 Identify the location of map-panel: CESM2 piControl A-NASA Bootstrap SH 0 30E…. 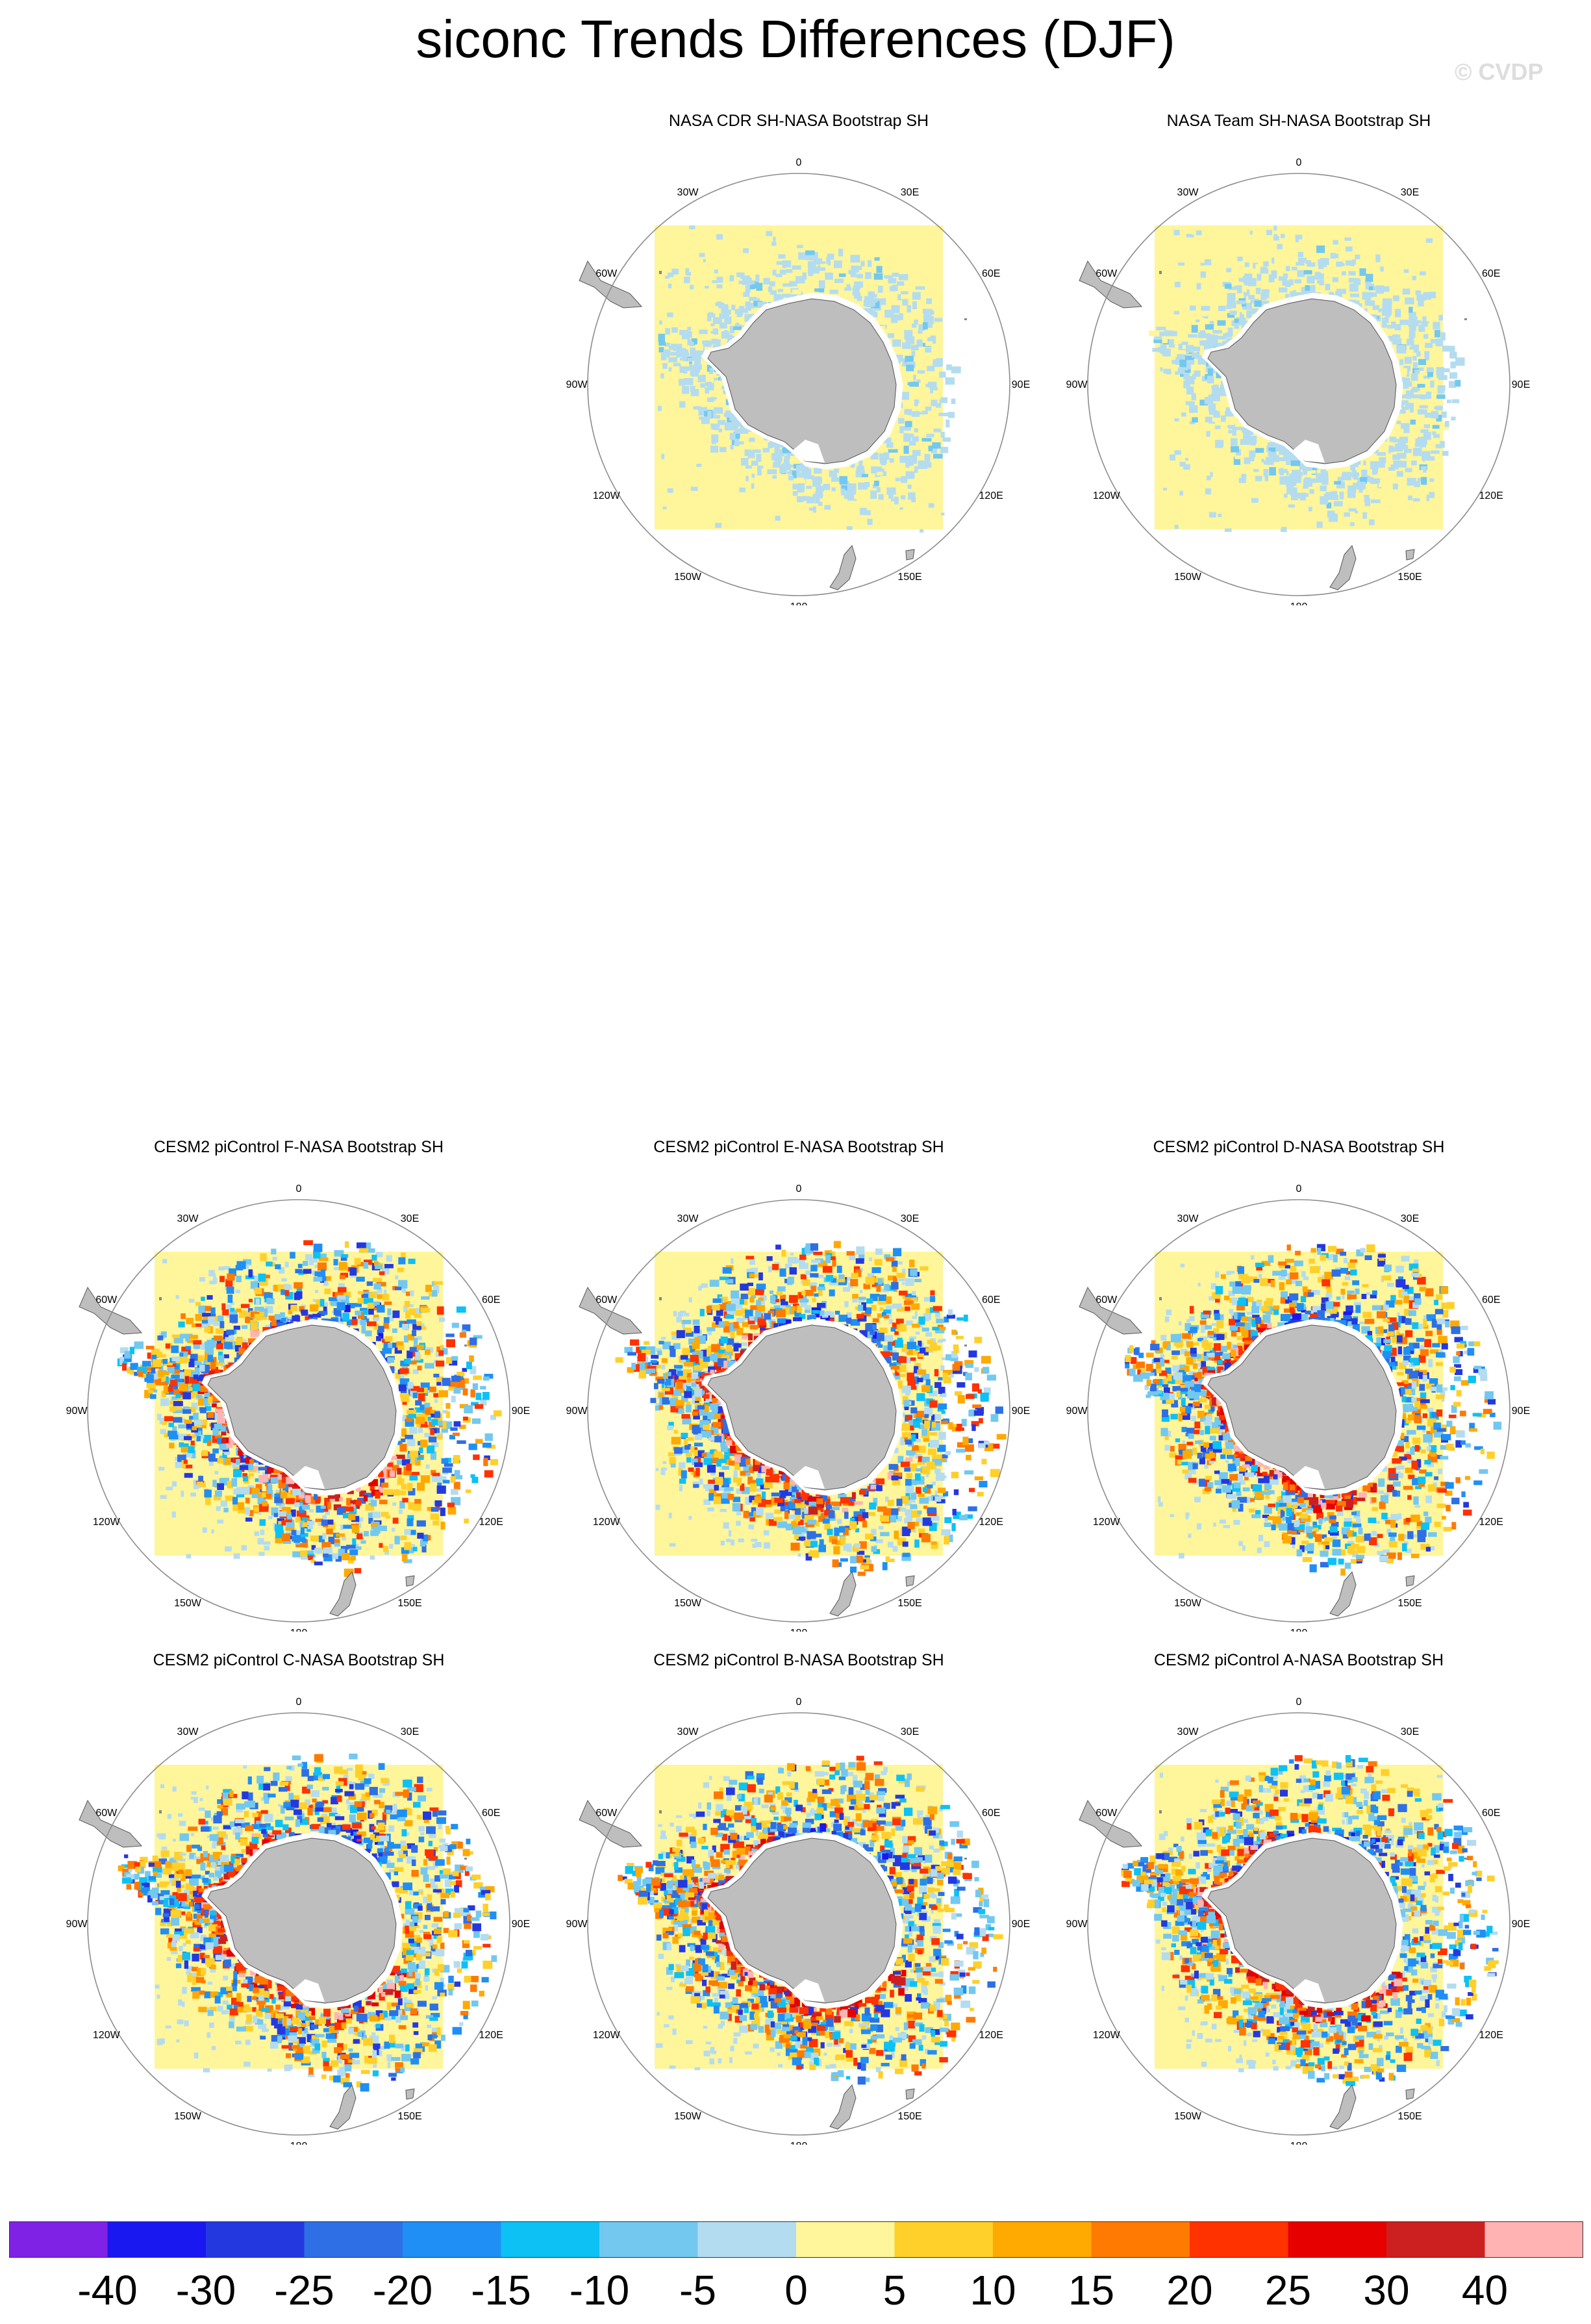
(1299, 1898).